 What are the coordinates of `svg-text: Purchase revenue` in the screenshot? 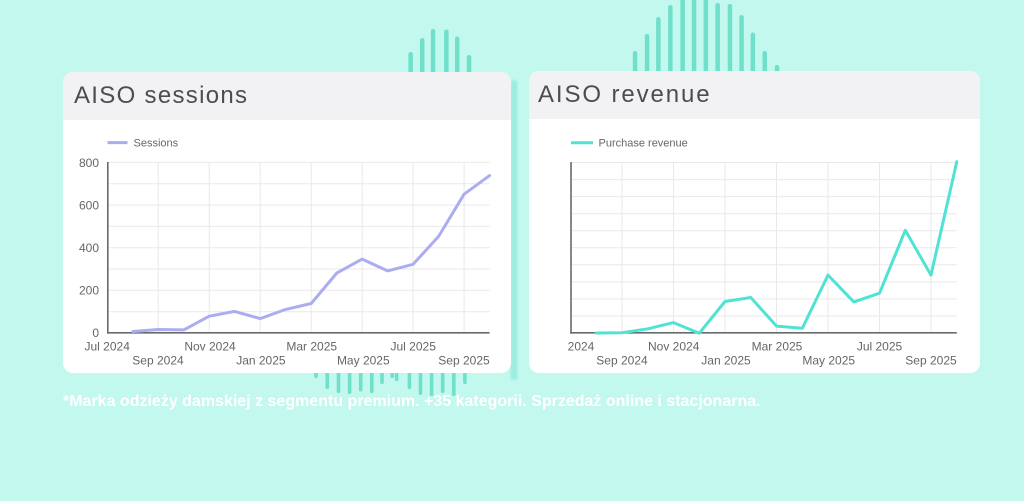 It's located at (643, 144).